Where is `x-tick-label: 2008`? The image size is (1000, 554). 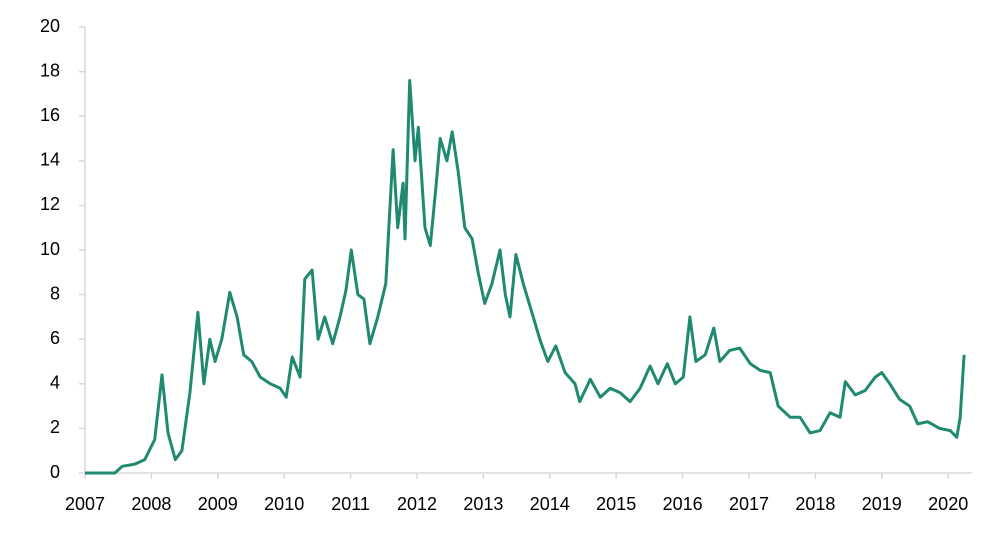 x-tick-label: 2008 is located at coordinates (151, 504).